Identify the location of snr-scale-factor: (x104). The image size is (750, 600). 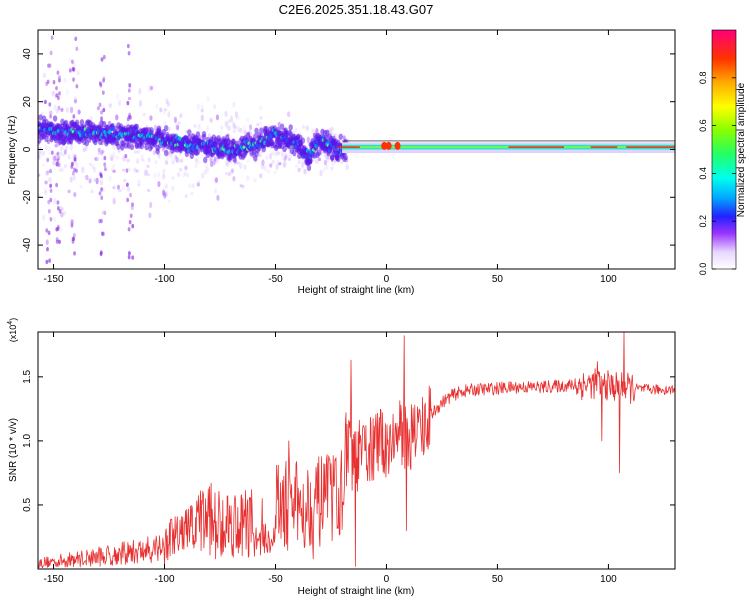
(12, 330).